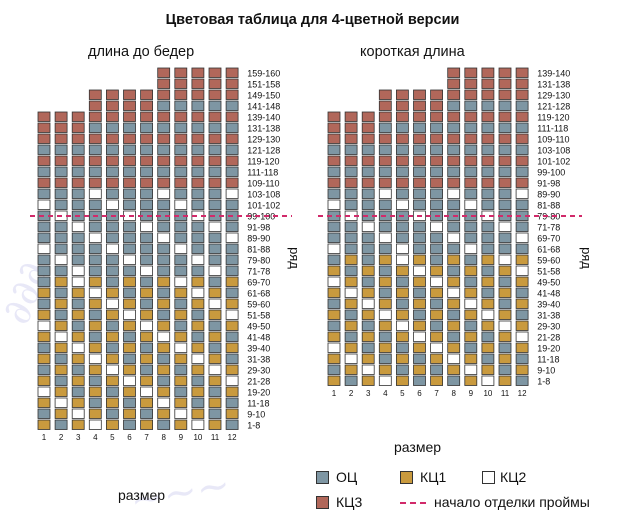  Describe the element at coordinates (78, 437) in the screenshot. I see `left-size-label: 3` at that location.